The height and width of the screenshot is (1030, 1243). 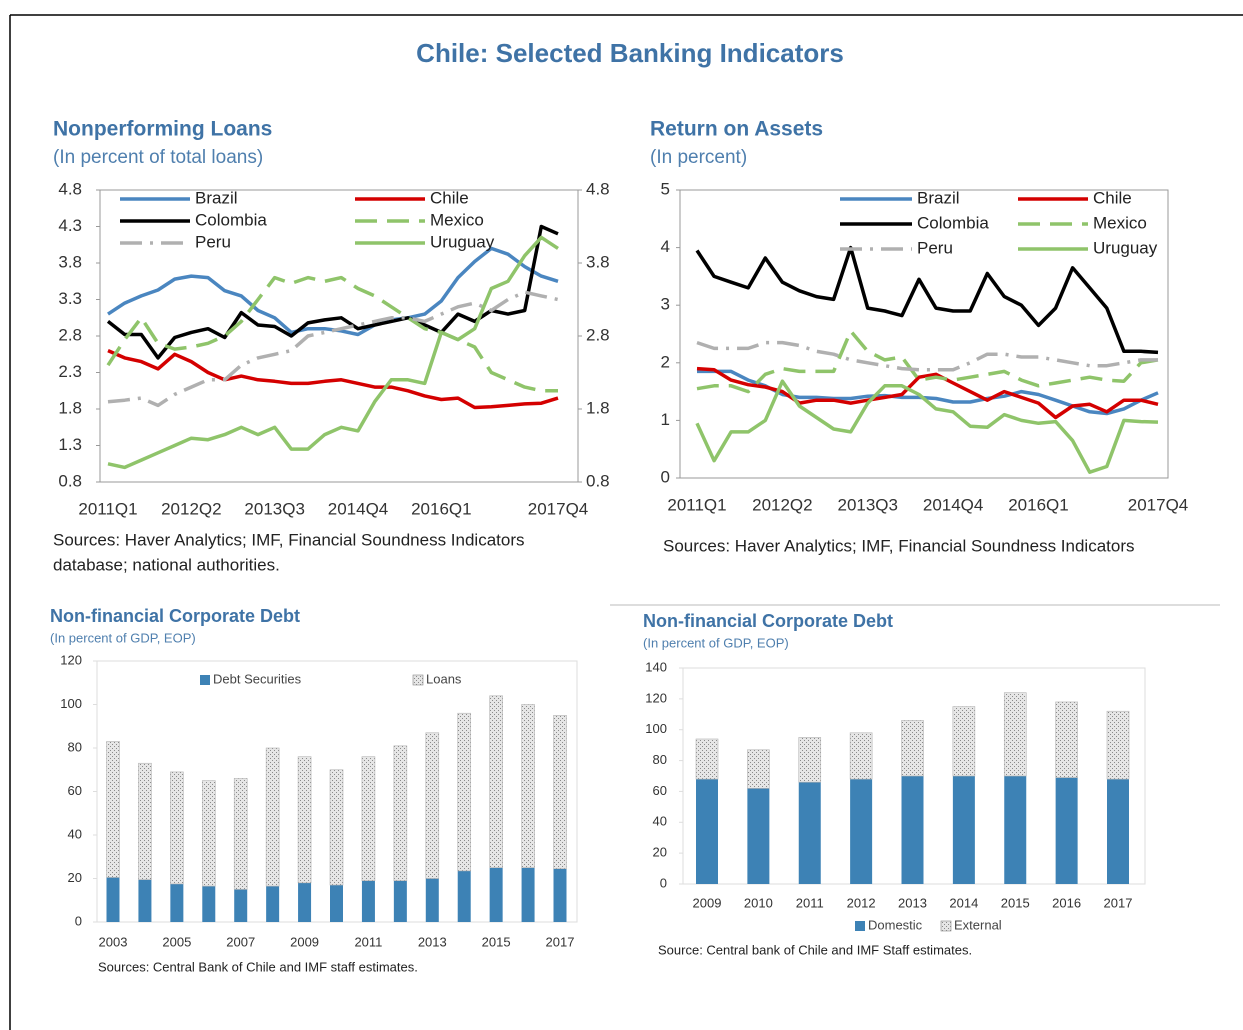 I want to click on y-tick-label: 20, so click(x=660, y=852).